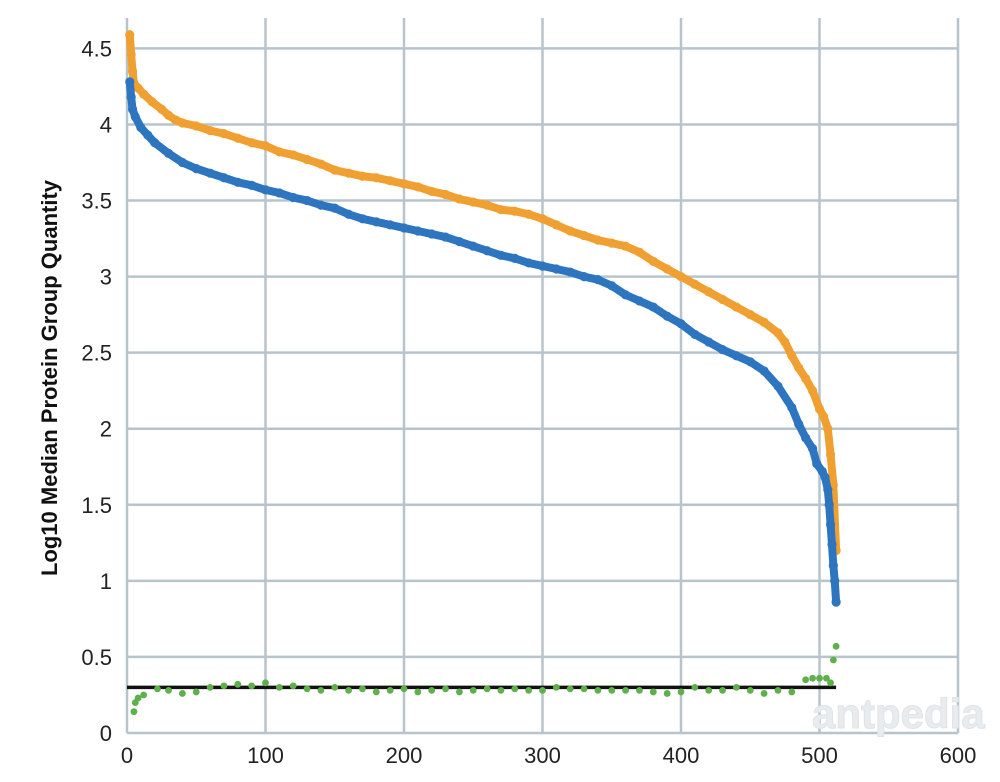 This screenshot has width=1000, height=782. I want to click on x-tick-label: 500, so click(819, 755).